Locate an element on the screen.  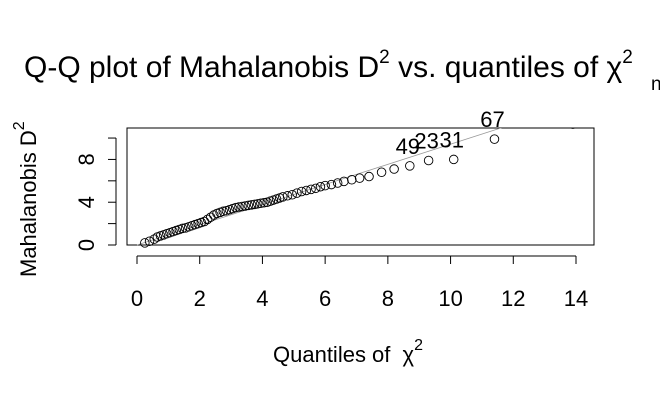
y-axis-title-sup: 2 is located at coordinates (19, 125).